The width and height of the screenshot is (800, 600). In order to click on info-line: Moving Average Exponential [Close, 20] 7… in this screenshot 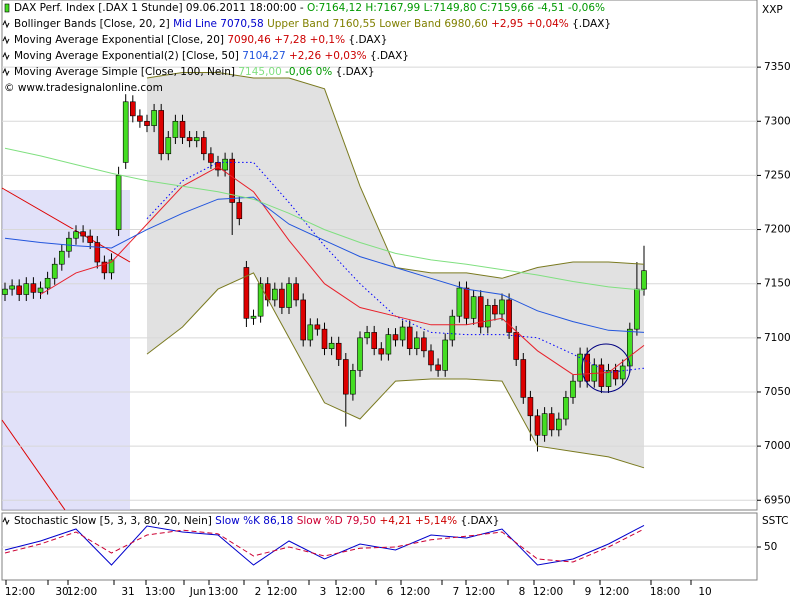, I will do `click(200, 40)`.